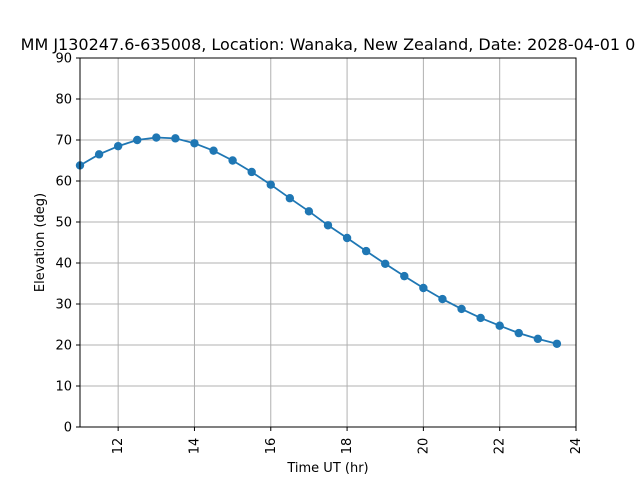 The height and width of the screenshot is (480, 640). I want to click on x-tick-label: 14, so click(194, 446).